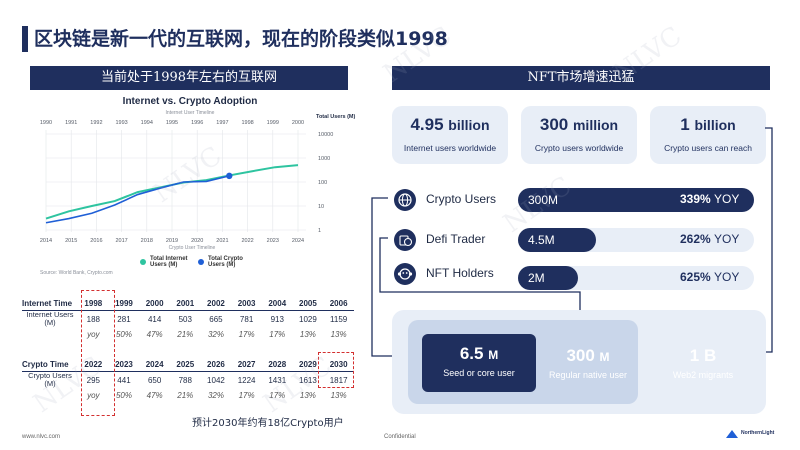 The height and width of the screenshot is (450, 800). What do you see at coordinates (185, 319) in the screenshot?
I see `table-value-cell: 503` at bounding box center [185, 319].